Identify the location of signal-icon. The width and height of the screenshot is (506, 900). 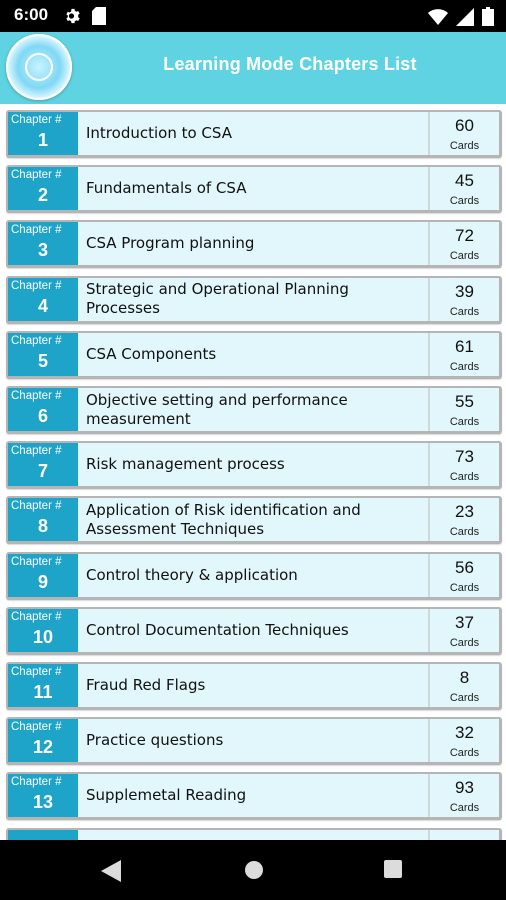
(465, 16).